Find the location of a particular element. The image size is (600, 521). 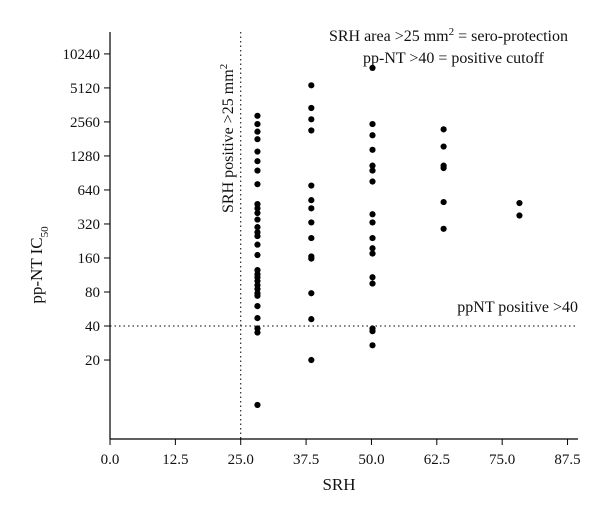

legend-line-1-text: SRH area >25 mm is located at coordinates (389, 36).